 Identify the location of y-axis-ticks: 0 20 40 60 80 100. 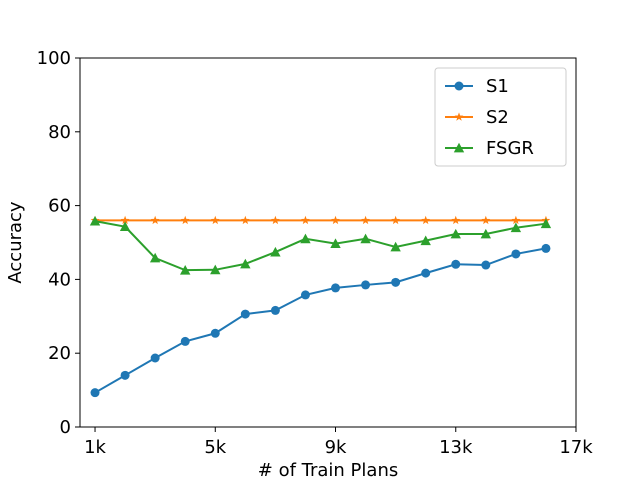
(58, 243).